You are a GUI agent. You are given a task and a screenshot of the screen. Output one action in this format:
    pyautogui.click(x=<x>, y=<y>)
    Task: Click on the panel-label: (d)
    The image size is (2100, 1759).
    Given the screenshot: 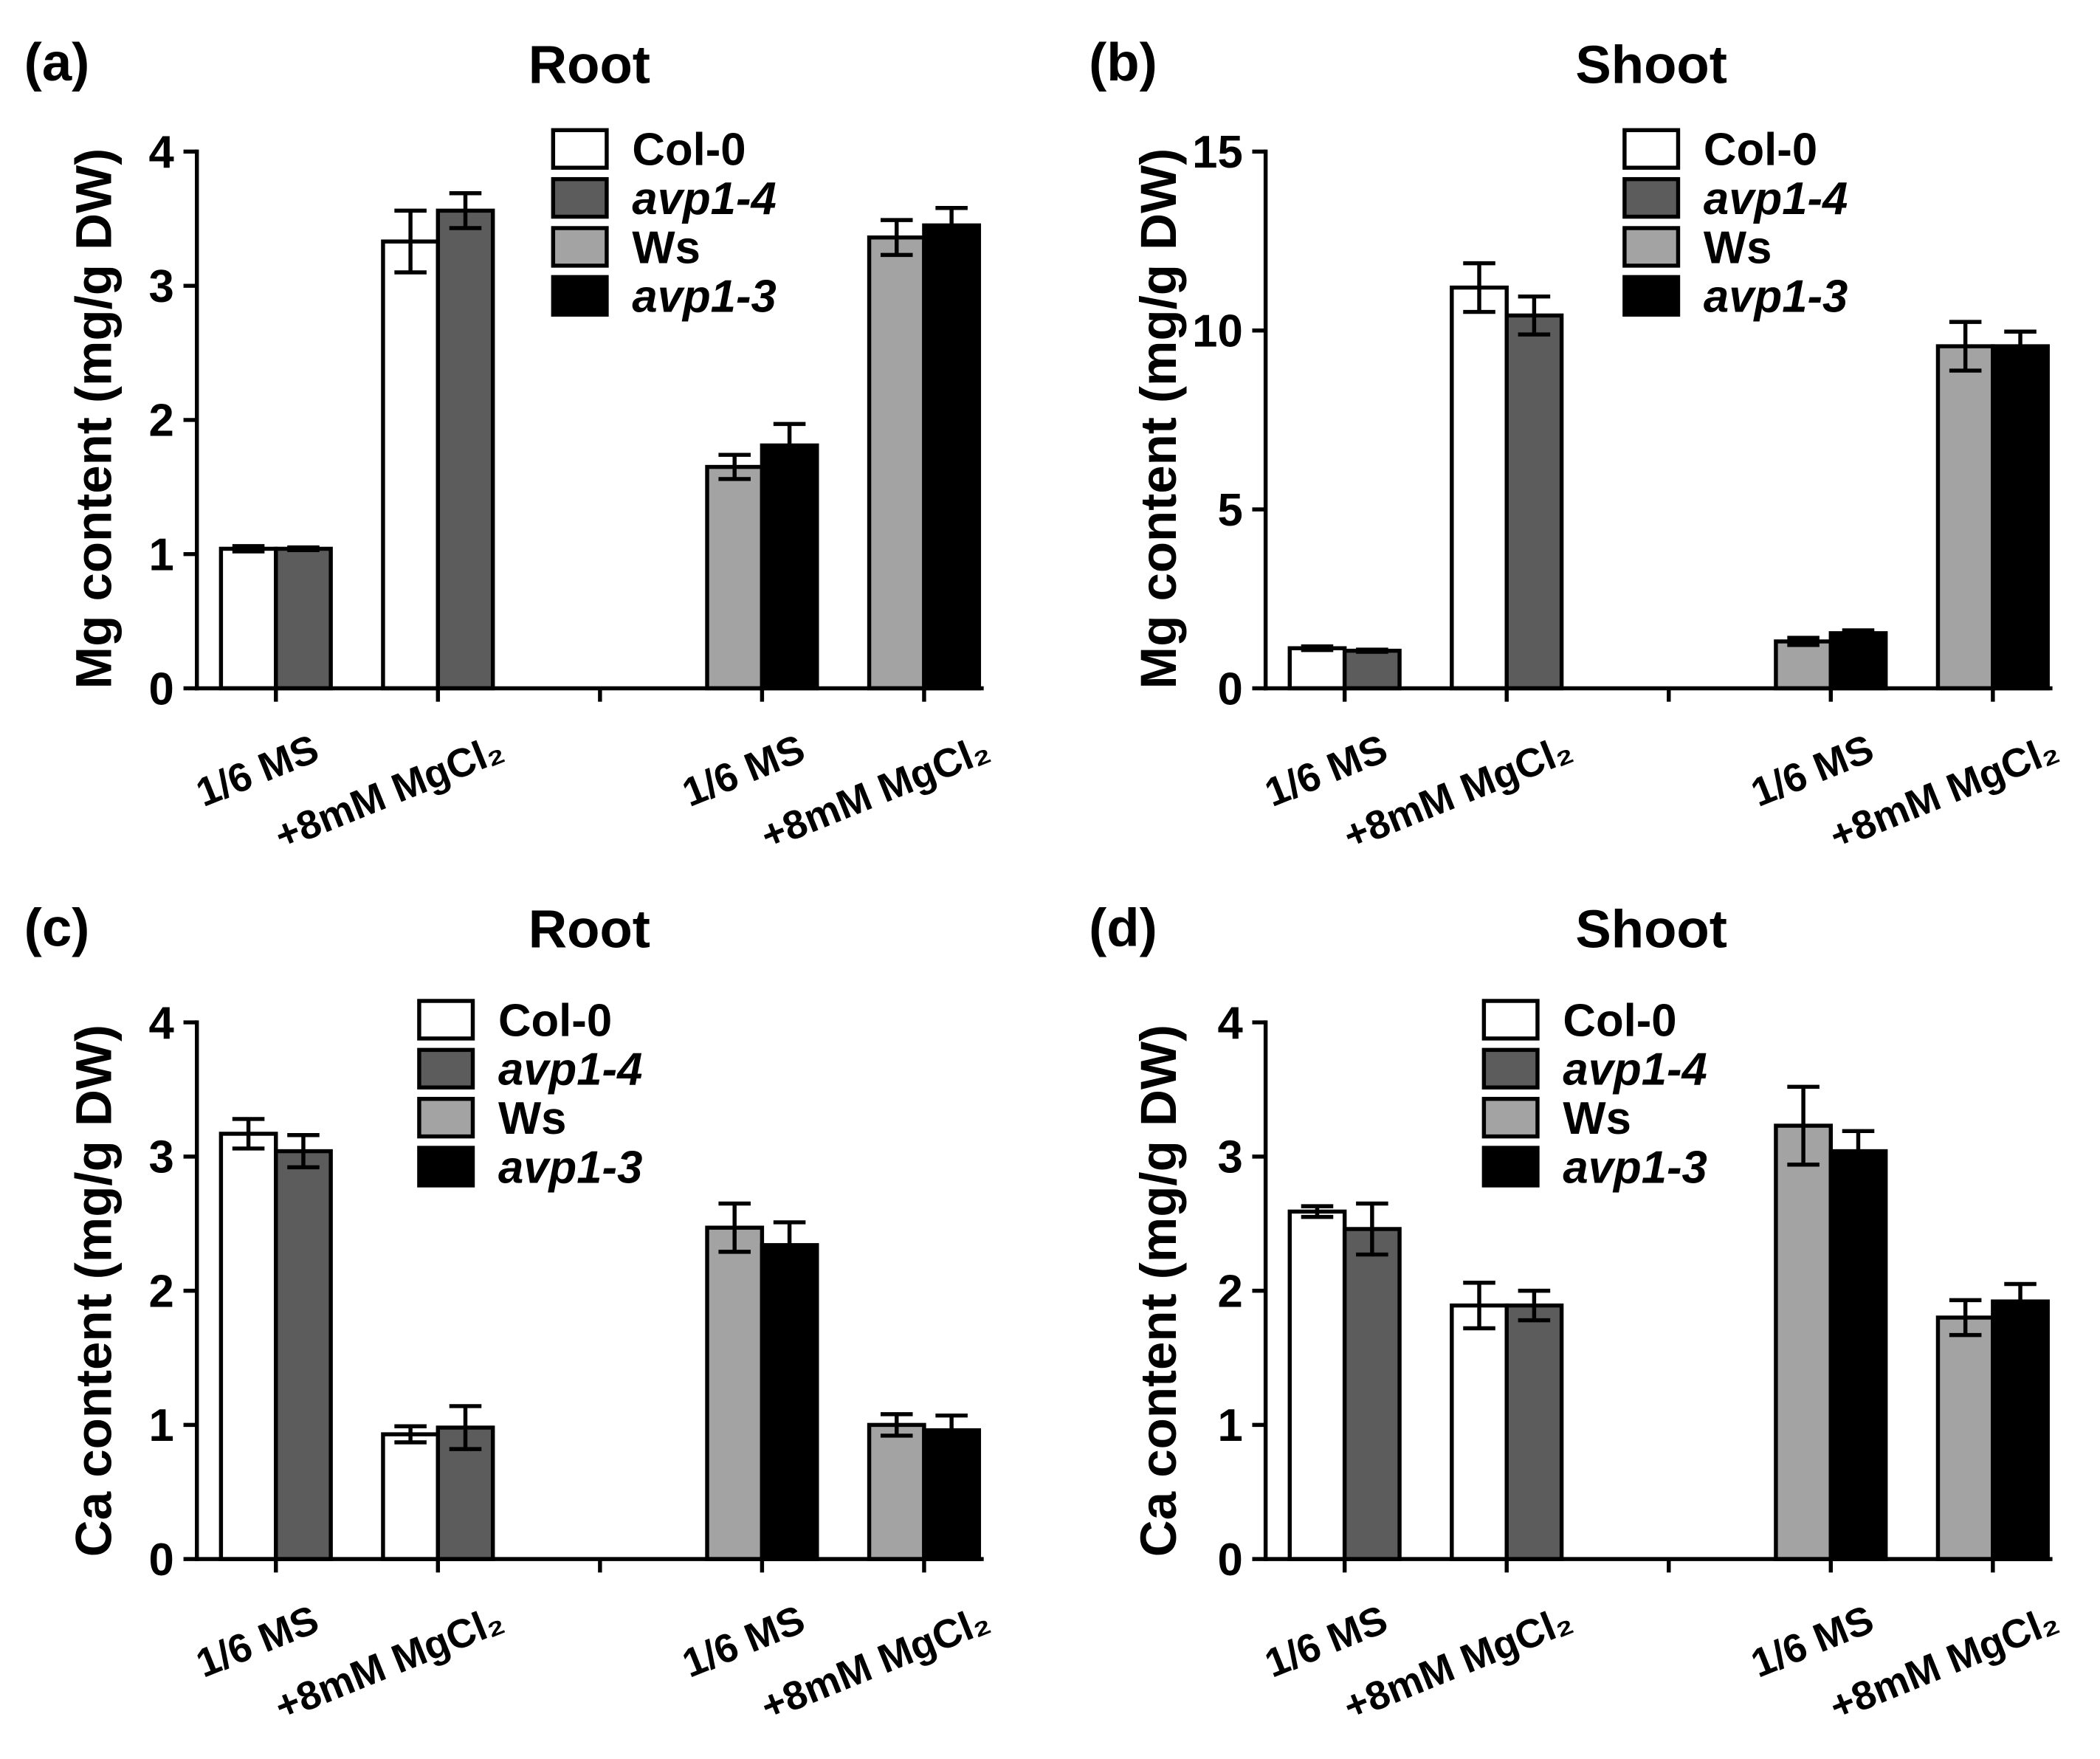 What is the action you would take?
    pyautogui.click(x=1123, y=927)
    